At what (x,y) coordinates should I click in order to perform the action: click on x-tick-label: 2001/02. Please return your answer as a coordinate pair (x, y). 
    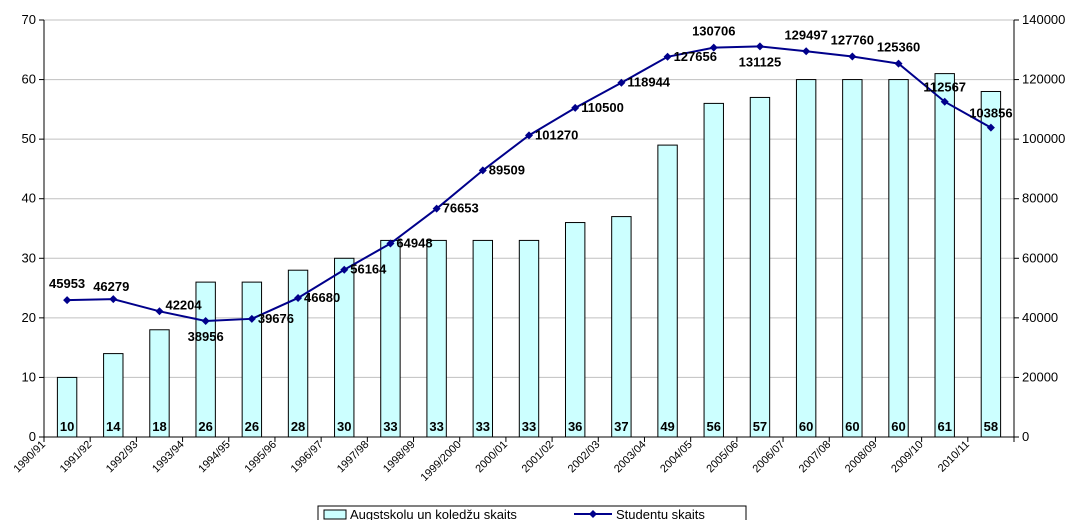
    Looking at the image, I should click on (538, 457).